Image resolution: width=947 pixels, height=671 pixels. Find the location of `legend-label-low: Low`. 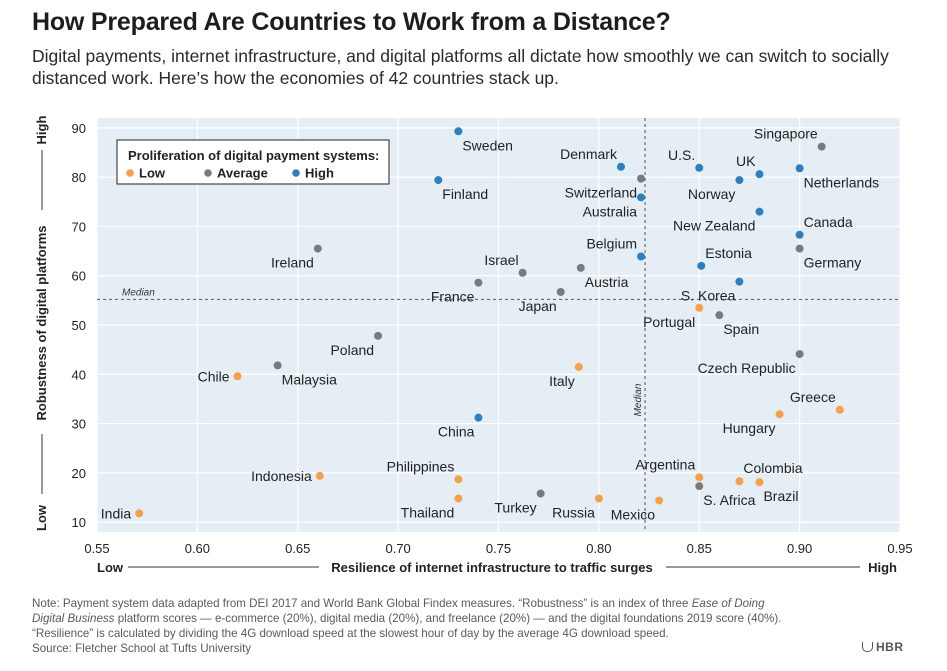

legend-label-low: Low is located at coordinates (152, 173).